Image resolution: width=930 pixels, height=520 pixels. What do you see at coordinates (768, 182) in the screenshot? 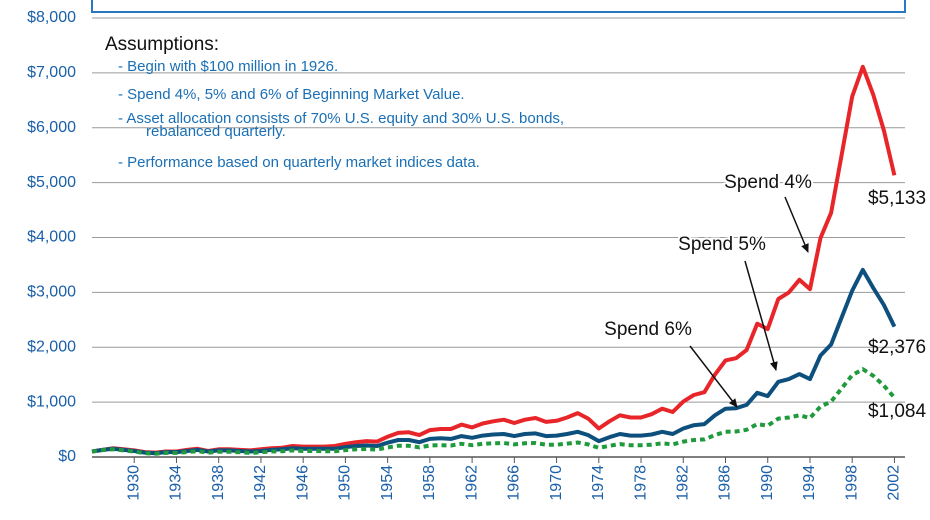
I see `series-name: Spend 4%` at bounding box center [768, 182].